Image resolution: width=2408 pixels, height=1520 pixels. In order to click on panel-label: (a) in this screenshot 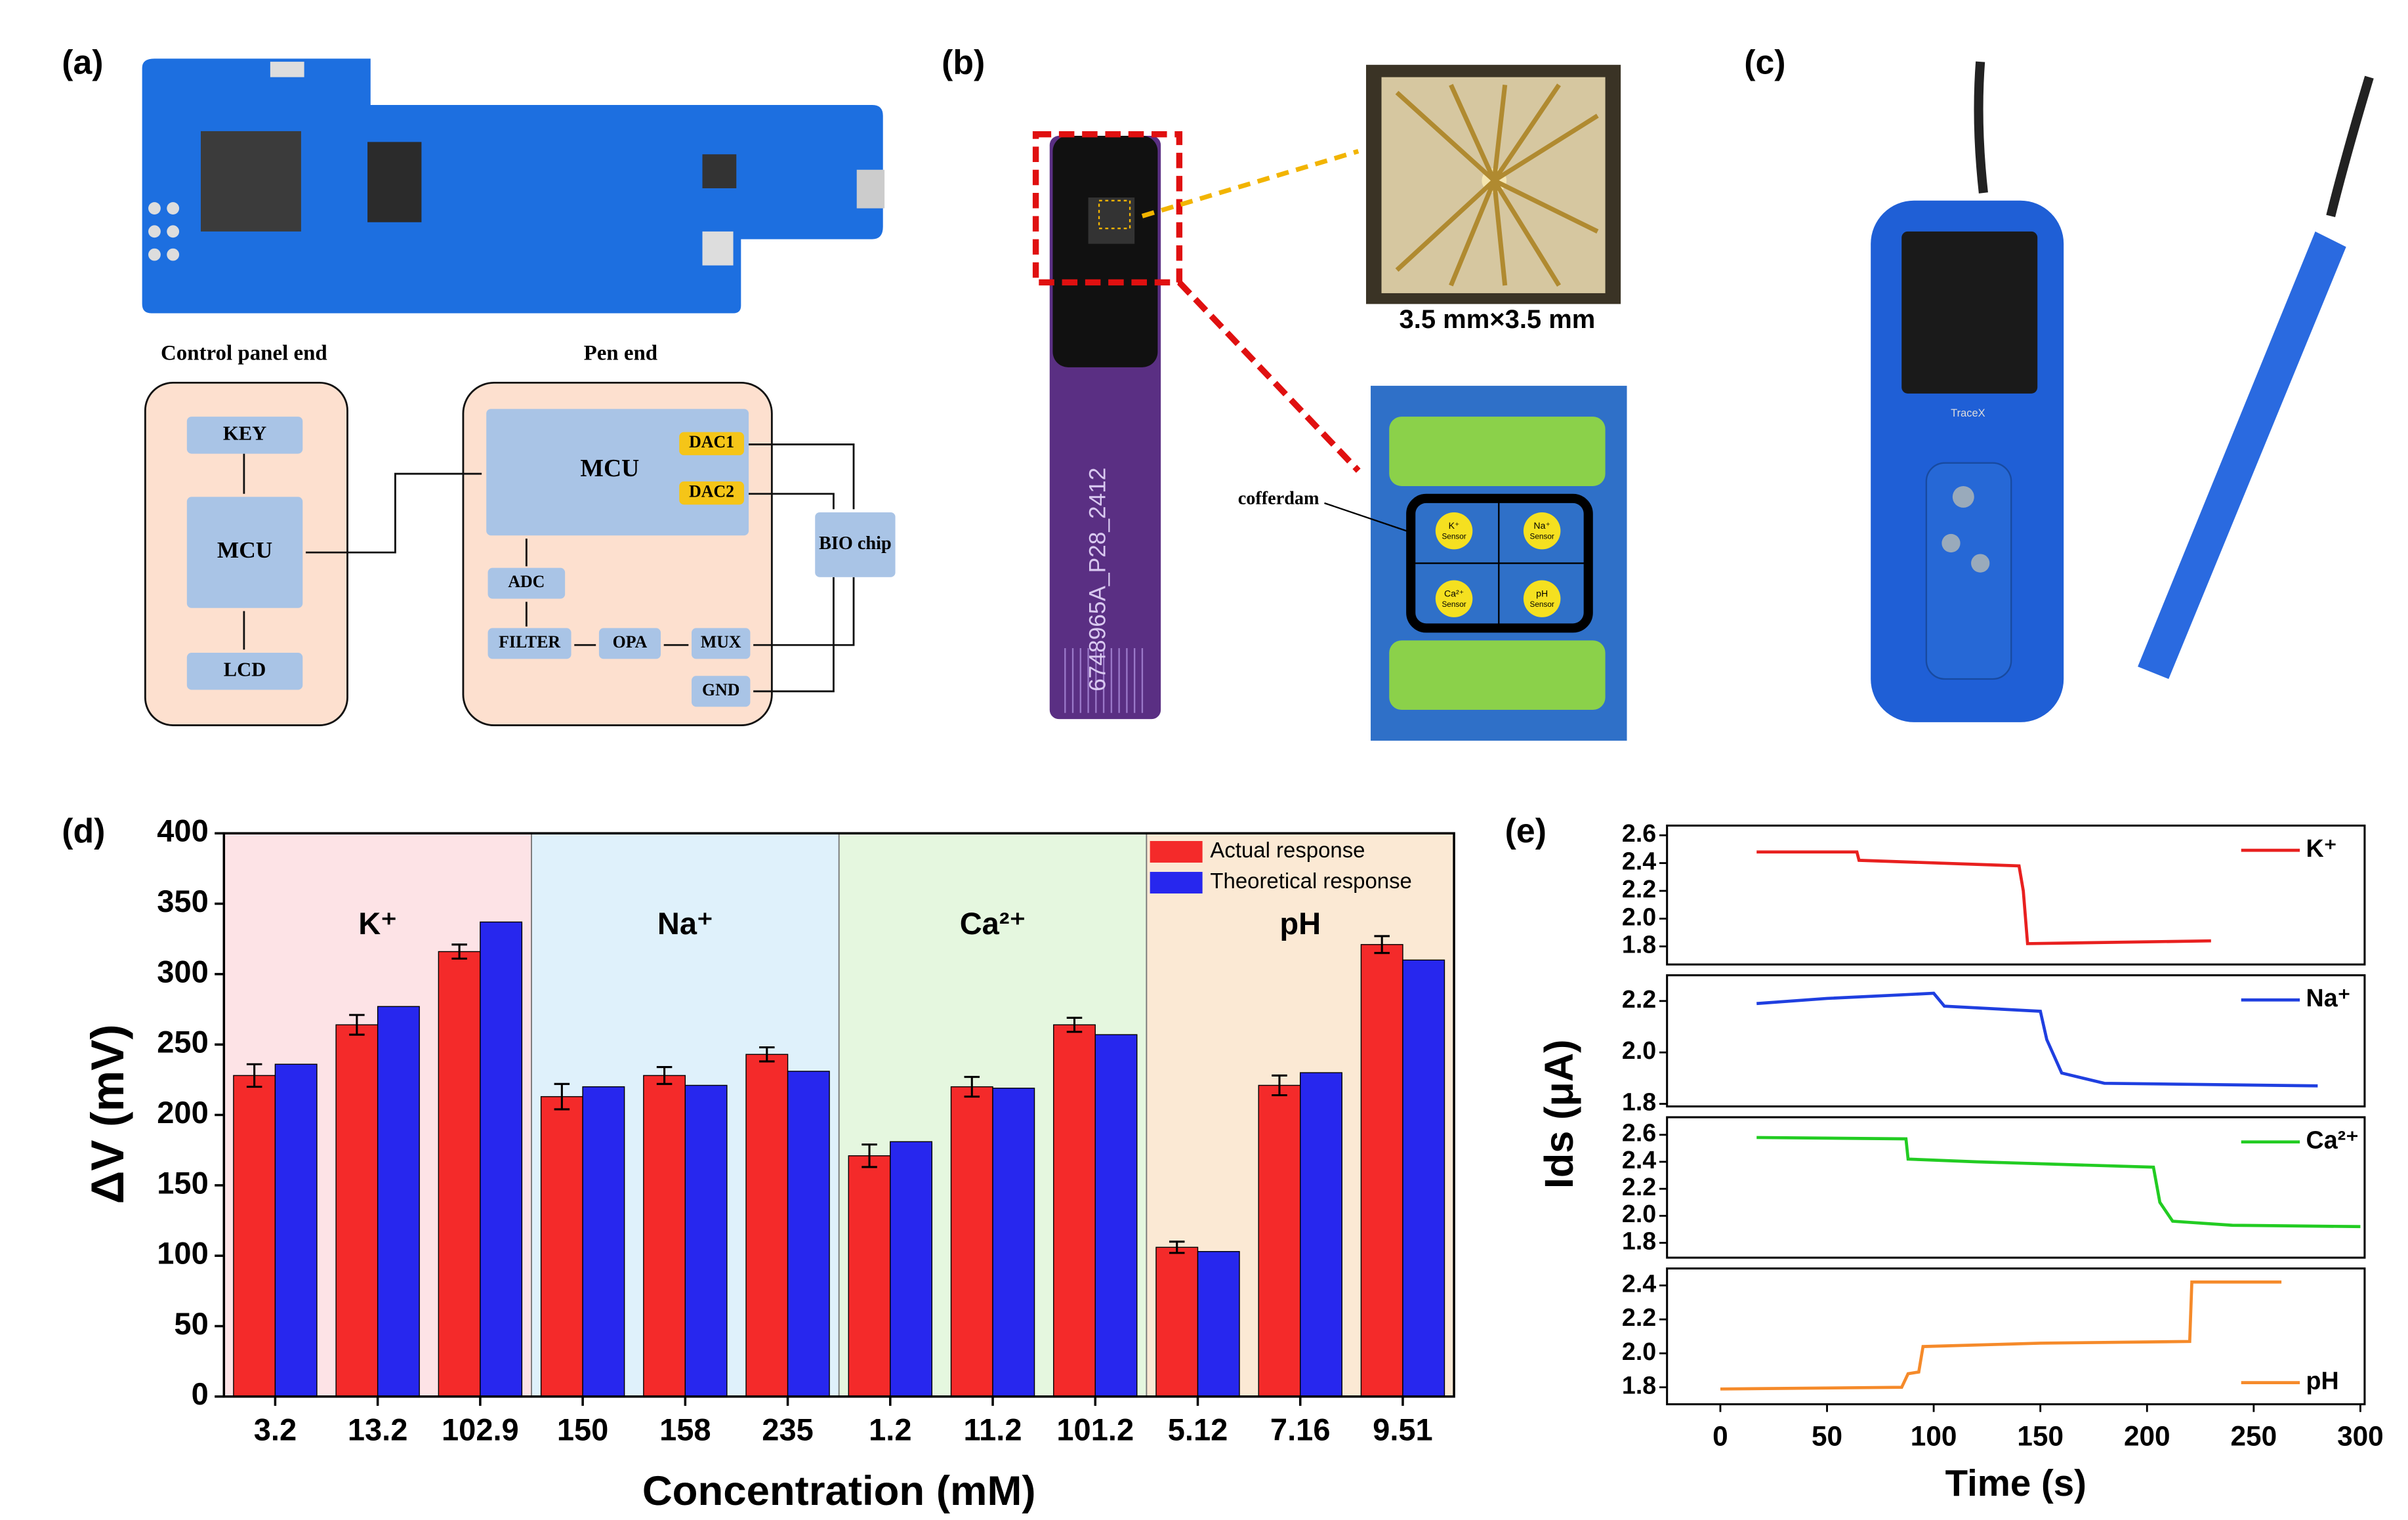, I will do `click(82, 62)`.